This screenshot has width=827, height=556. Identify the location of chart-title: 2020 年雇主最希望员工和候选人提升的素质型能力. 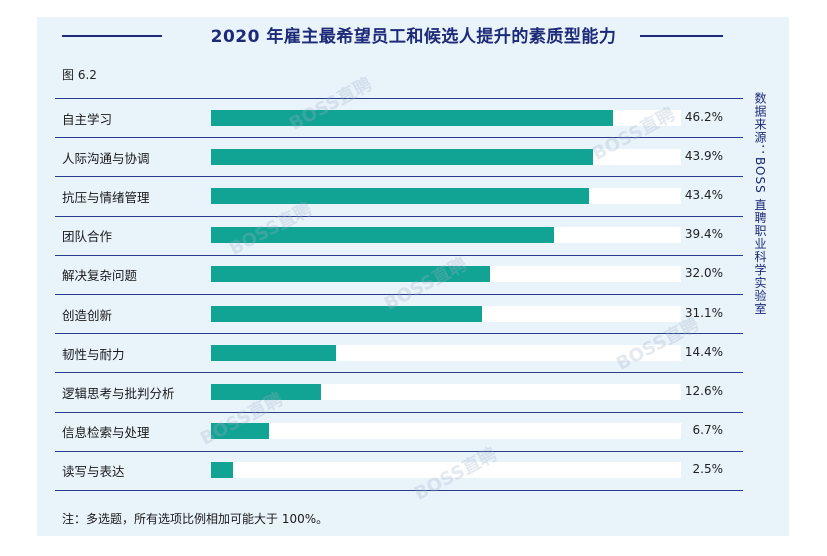
(413, 37).